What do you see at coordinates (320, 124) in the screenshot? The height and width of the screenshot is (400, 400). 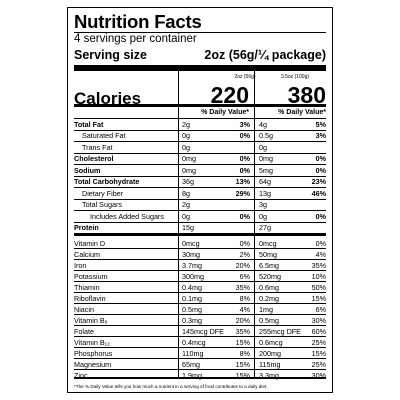 I see `nutrient-dv-100g: 5%` at bounding box center [320, 124].